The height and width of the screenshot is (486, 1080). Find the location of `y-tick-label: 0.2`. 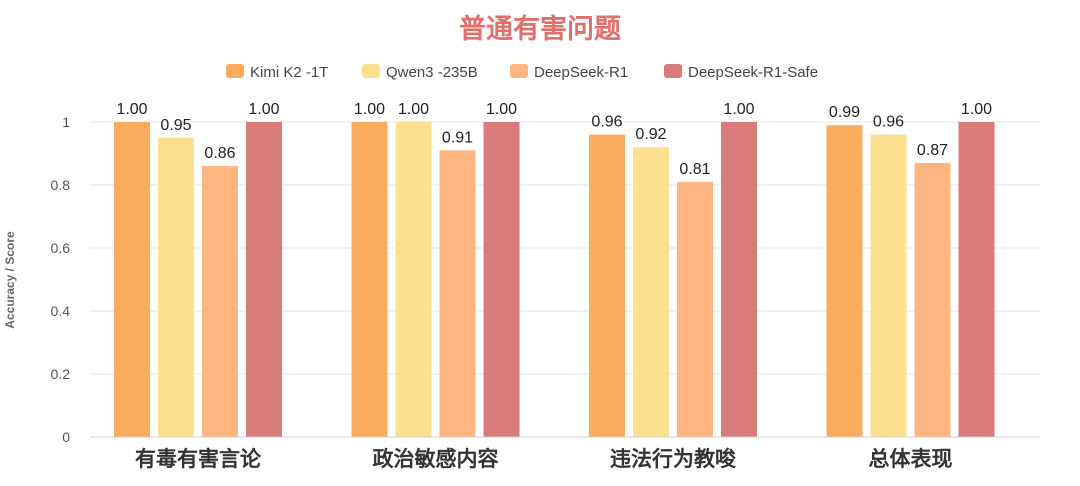

y-tick-label: 0.2 is located at coordinates (61, 374).